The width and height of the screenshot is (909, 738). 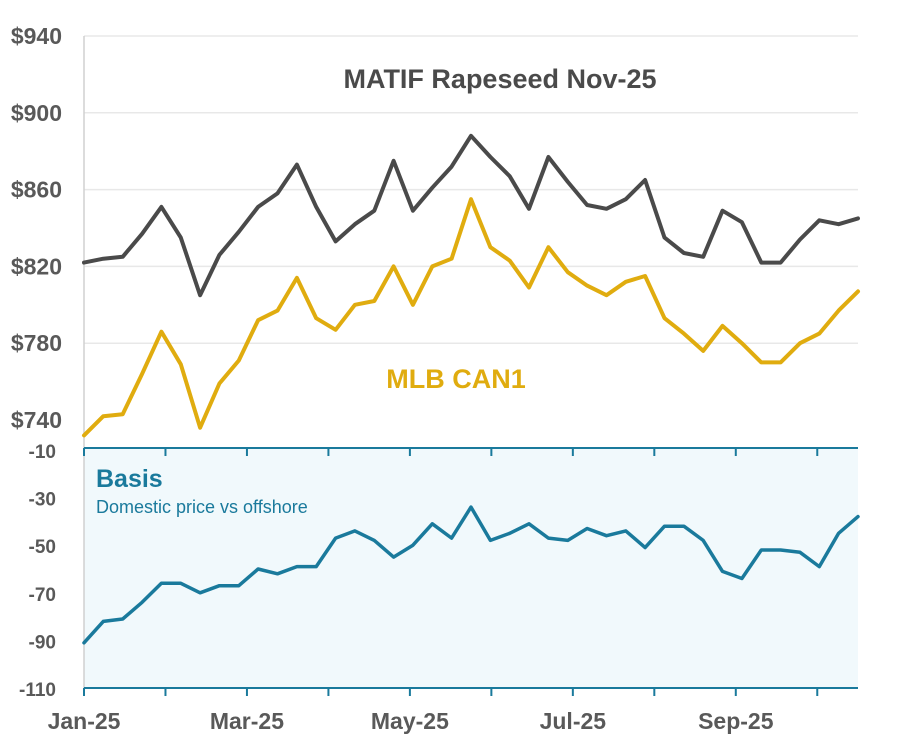 I want to click on y-tick-basis: -90, so click(x=42, y=642).